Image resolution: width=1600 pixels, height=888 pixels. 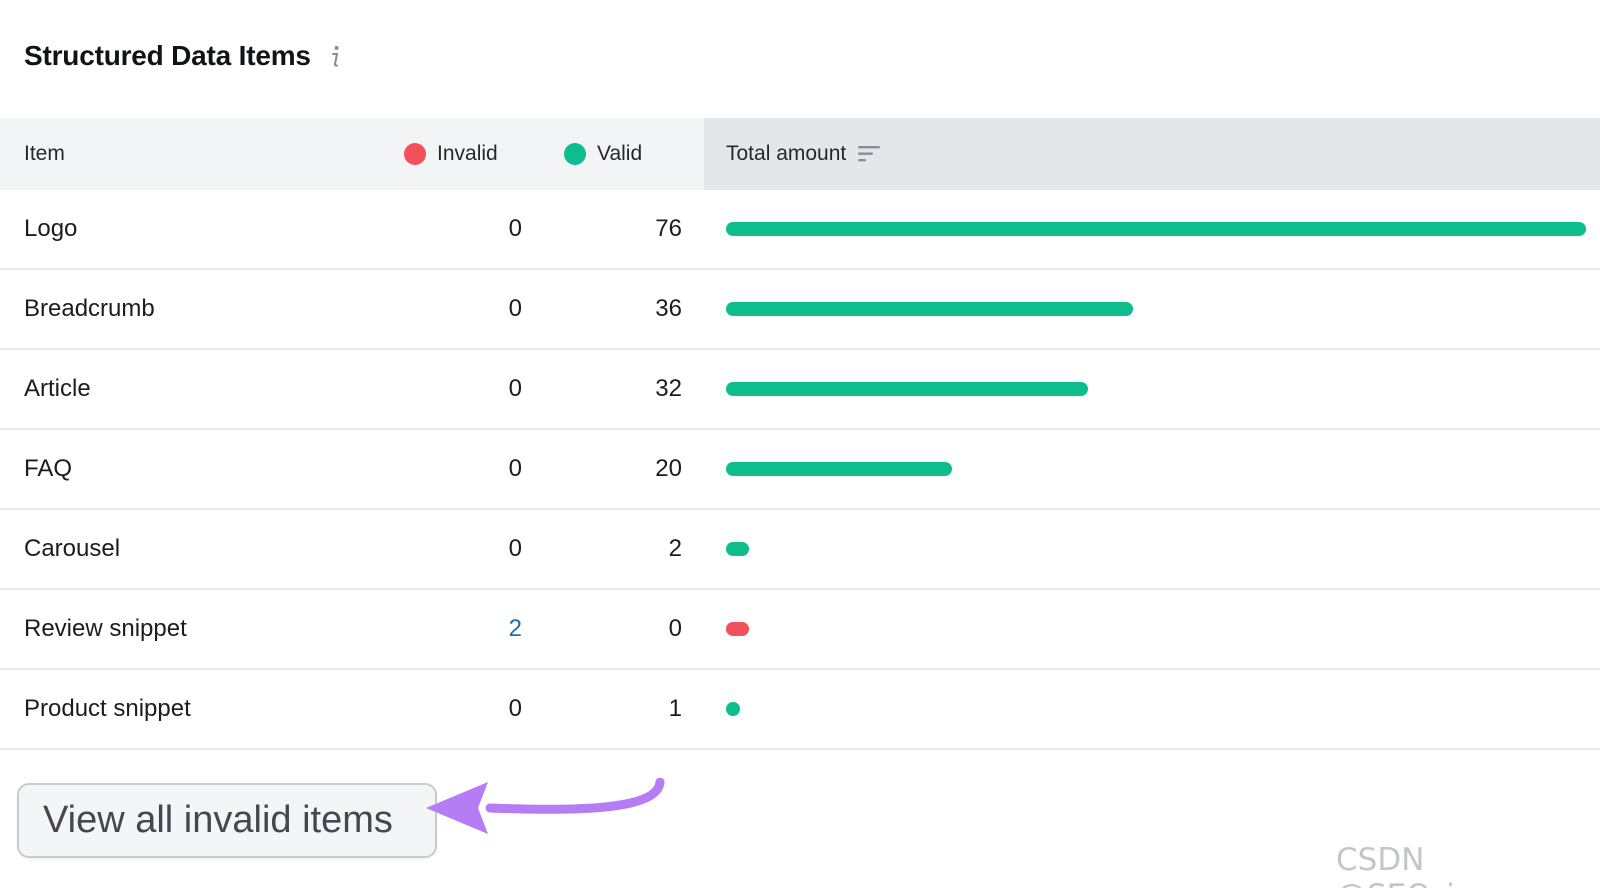 I want to click on table-row: Logo 0 76, so click(x=800, y=230).